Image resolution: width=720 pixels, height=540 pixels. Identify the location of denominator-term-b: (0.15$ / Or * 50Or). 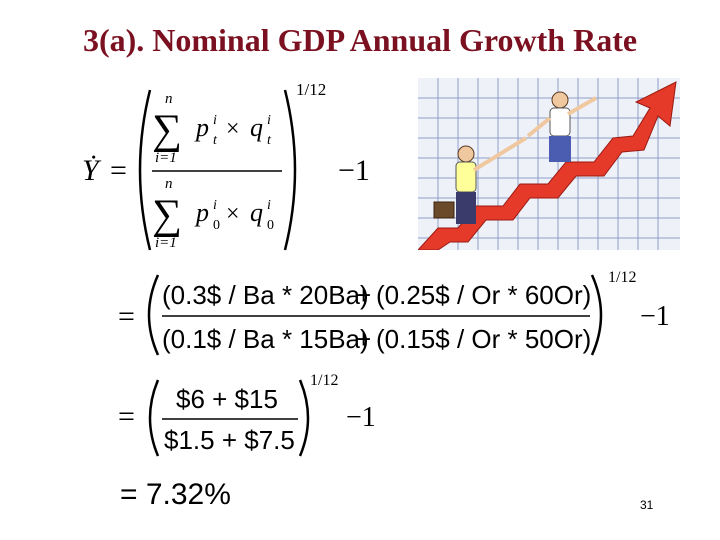
(483, 339).